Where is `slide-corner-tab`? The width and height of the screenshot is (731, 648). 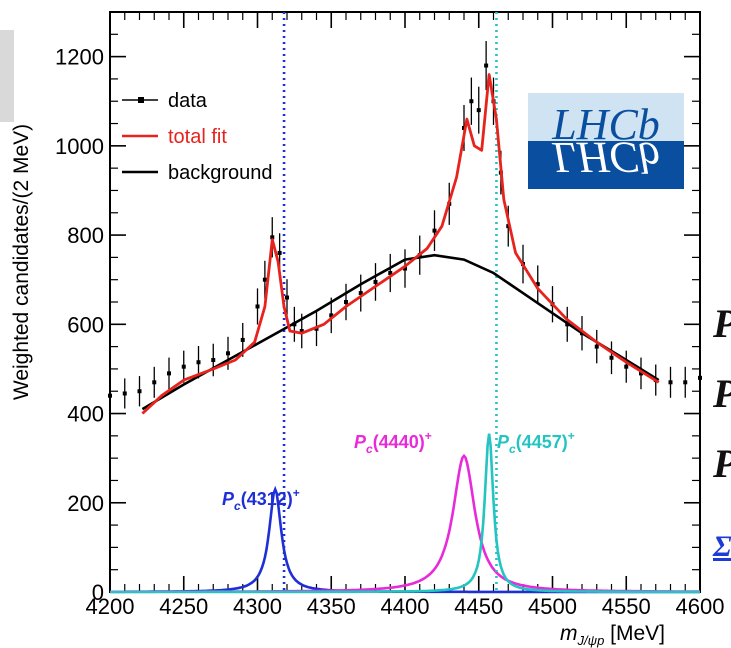
slide-corner-tab is located at coordinates (7, 76).